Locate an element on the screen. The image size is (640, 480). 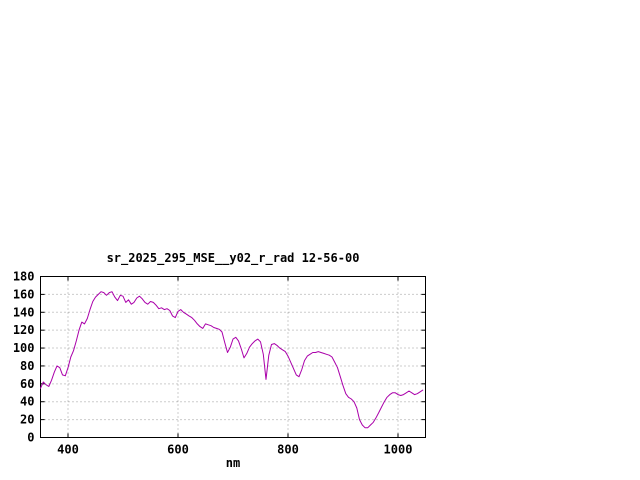
svg-text: 180 is located at coordinates (24, 277).